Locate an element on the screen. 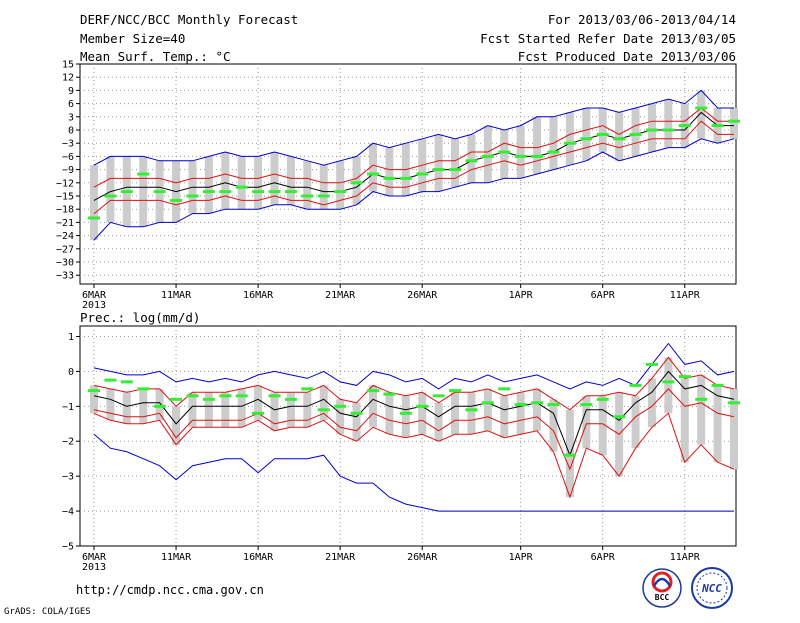  y-tick-label: 9 is located at coordinates (71, 91).